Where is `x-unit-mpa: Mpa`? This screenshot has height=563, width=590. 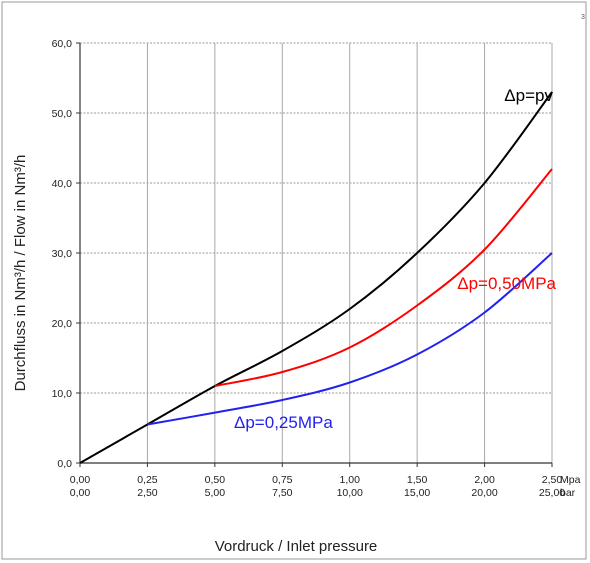 x-unit-mpa: Mpa is located at coordinates (570, 480).